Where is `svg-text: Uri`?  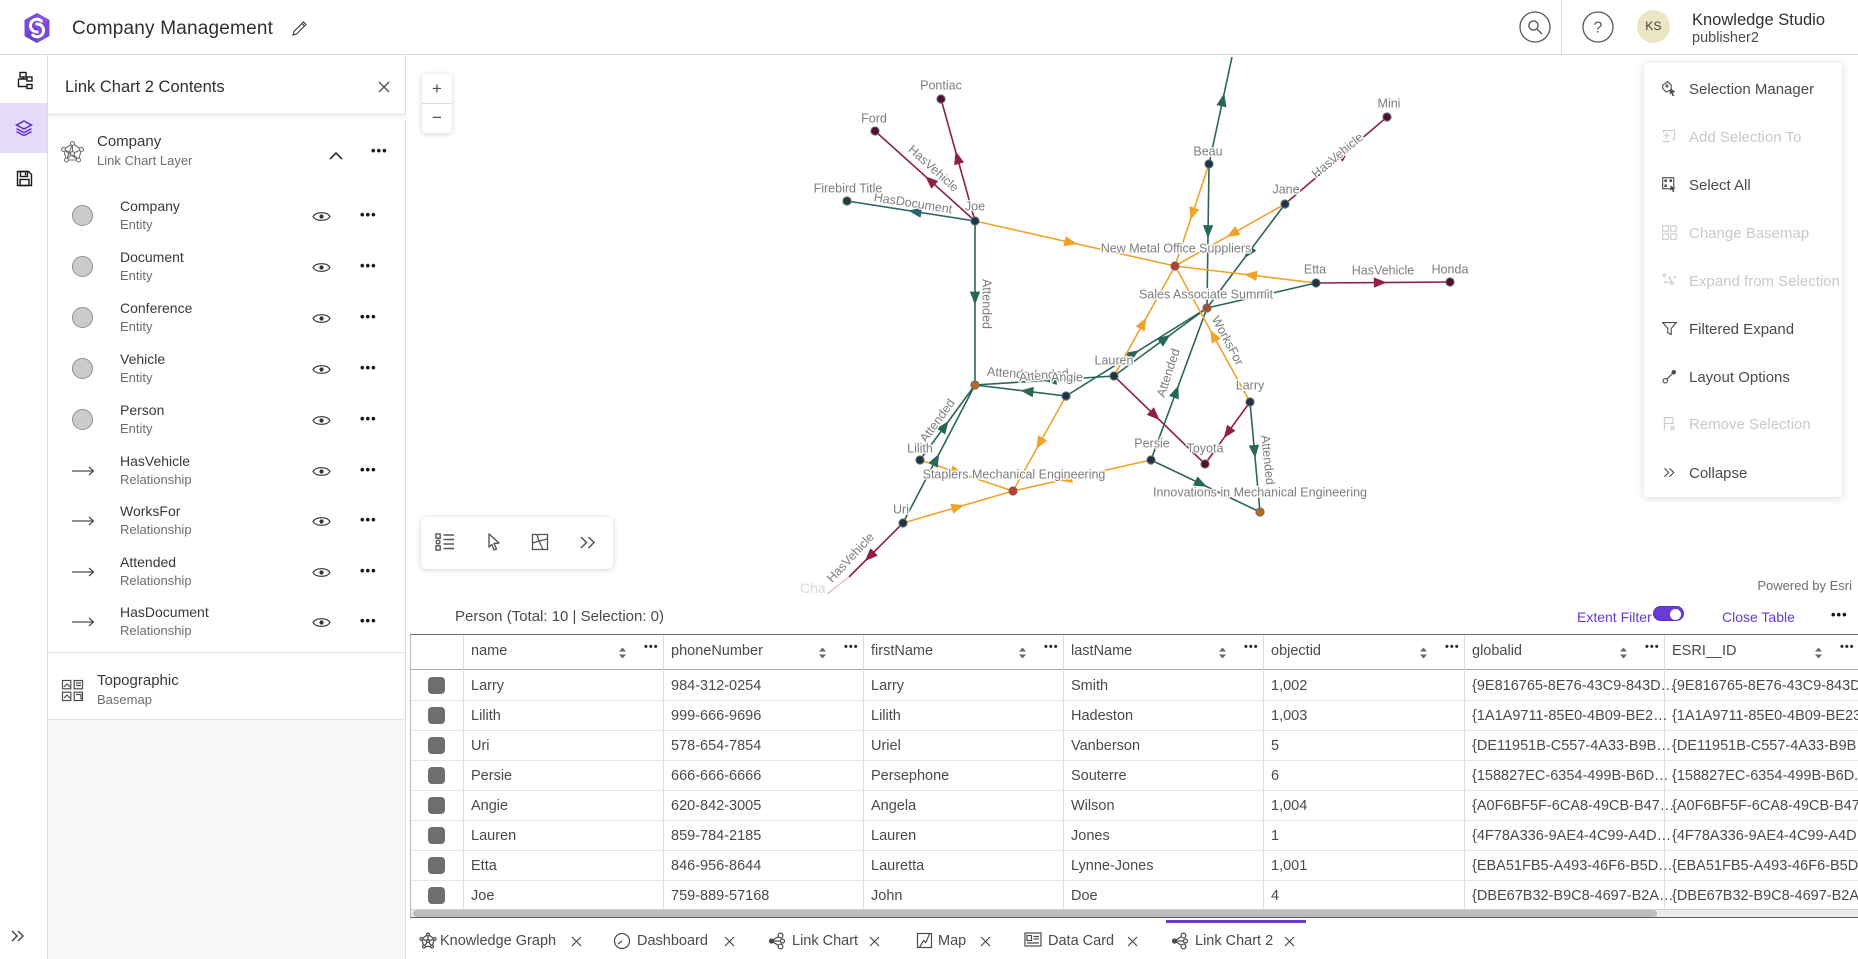 svg-text: Uri is located at coordinates (901, 509).